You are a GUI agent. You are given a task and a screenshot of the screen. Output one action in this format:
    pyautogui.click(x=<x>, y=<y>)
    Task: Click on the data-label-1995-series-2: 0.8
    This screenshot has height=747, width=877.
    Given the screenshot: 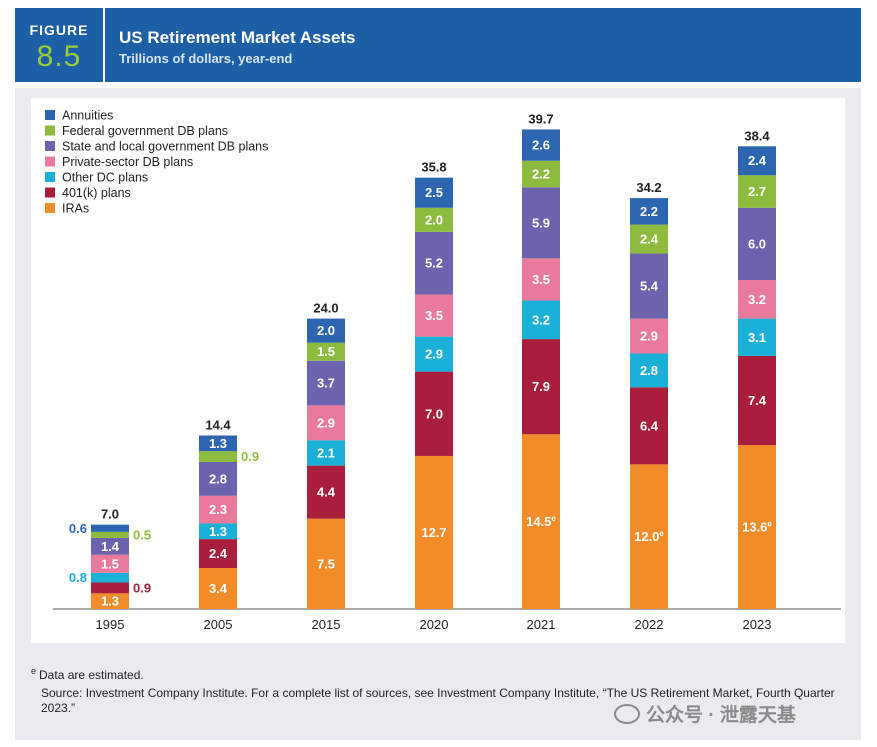 What is the action you would take?
    pyautogui.click(x=78, y=577)
    